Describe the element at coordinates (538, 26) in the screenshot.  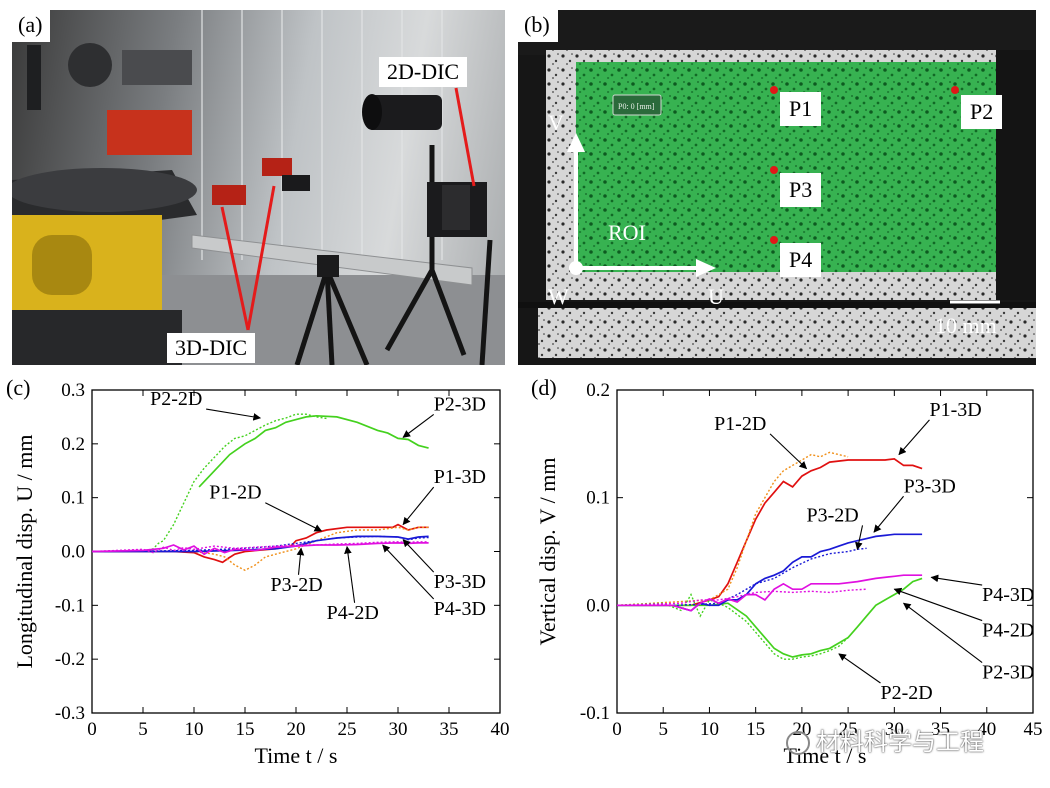
I see `panel-b-label: (b)` at that location.